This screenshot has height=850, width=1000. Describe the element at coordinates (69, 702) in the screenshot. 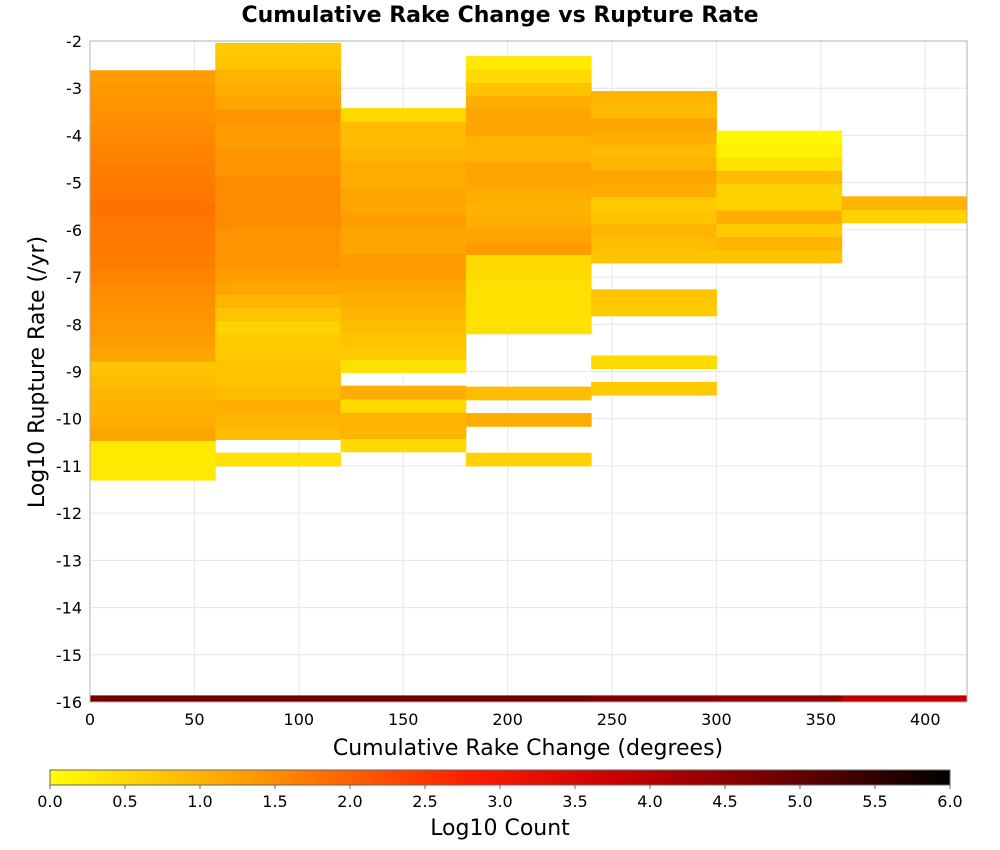

I see `y-tick-label: -16` at that location.